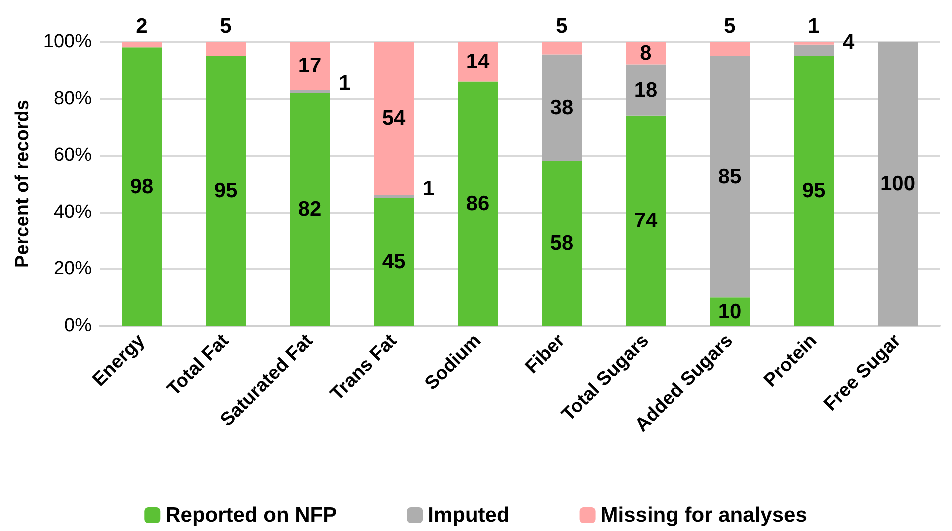 The width and height of the screenshot is (952, 531). Describe the element at coordinates (252, 515) in the screenshot. I see `legend-label: Reported on NFP` at that location.